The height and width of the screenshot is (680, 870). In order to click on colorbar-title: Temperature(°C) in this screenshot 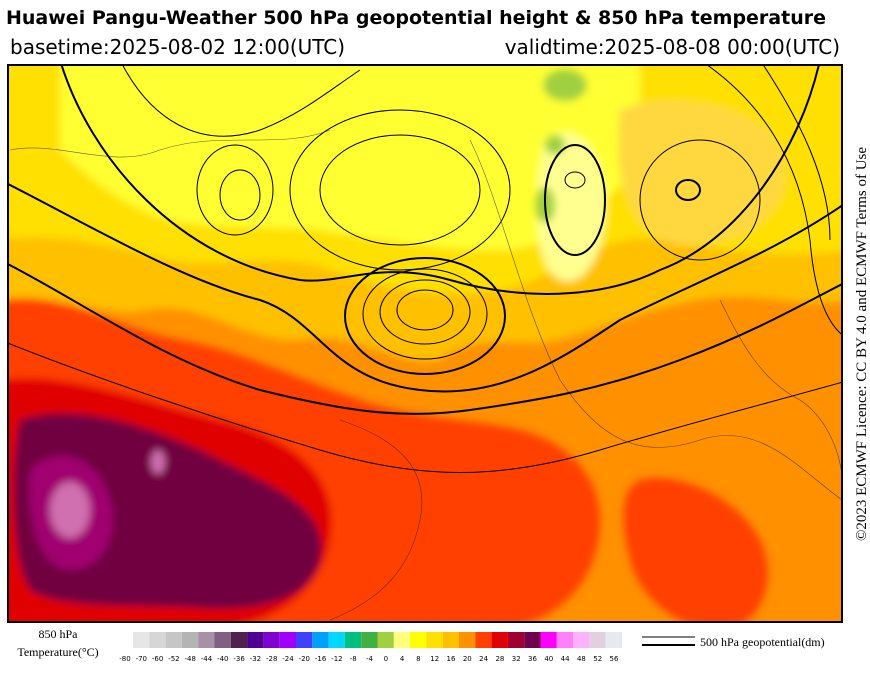, I will do `click(57, 652)`.